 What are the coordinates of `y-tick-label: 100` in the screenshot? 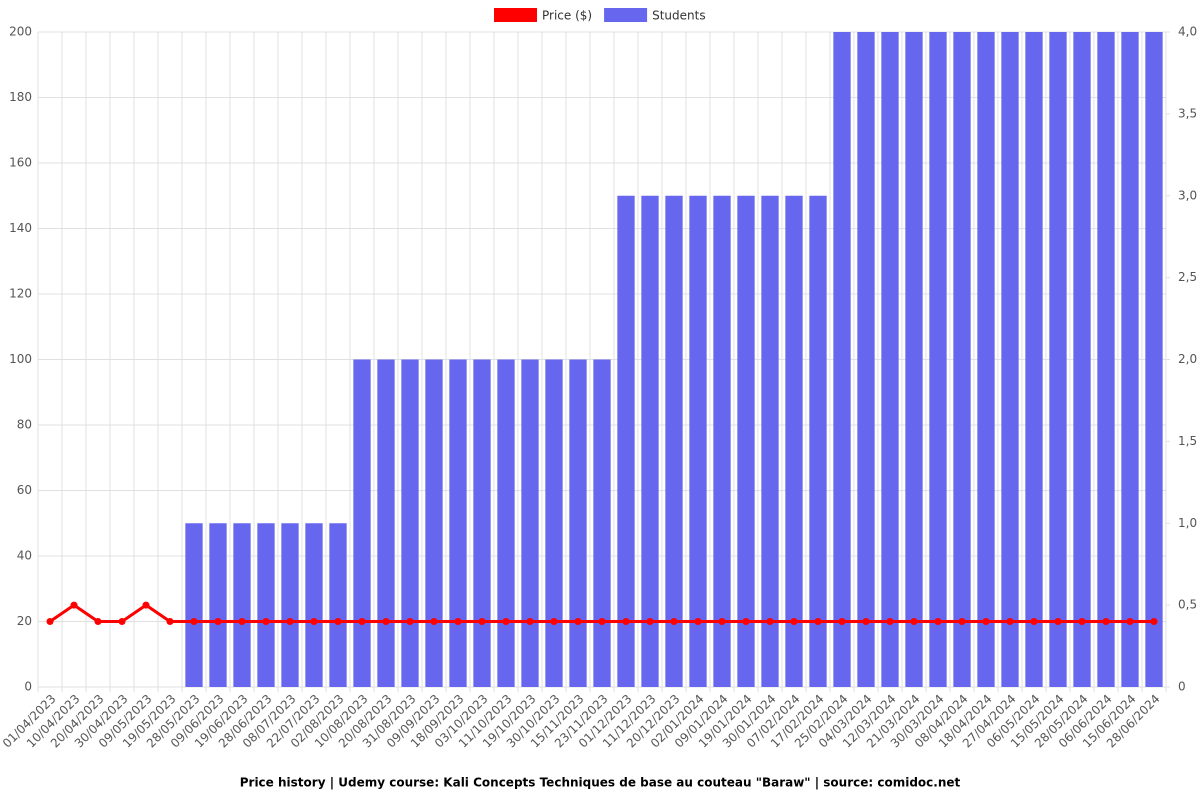 It's located at (20, 359).